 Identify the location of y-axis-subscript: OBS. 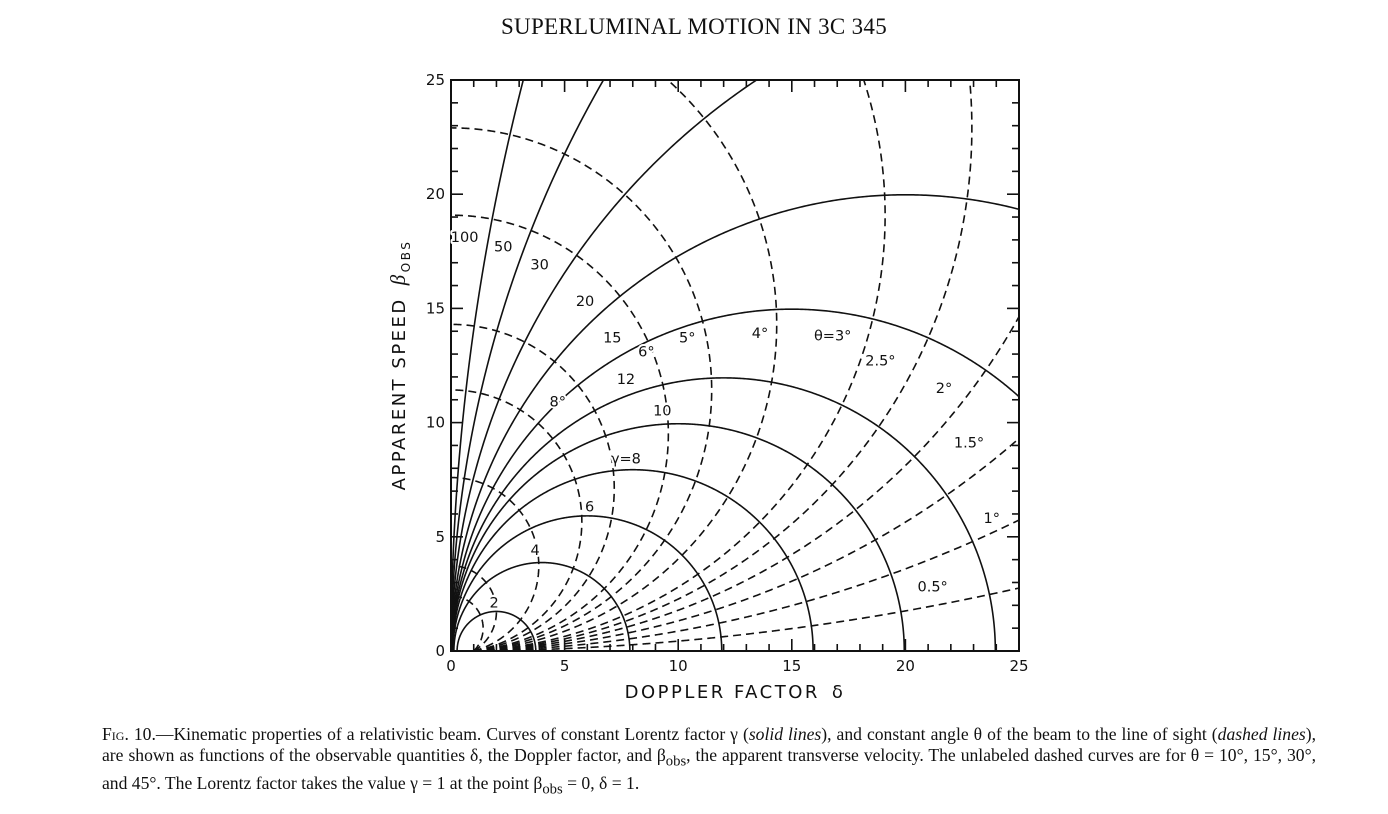
(406, 256).